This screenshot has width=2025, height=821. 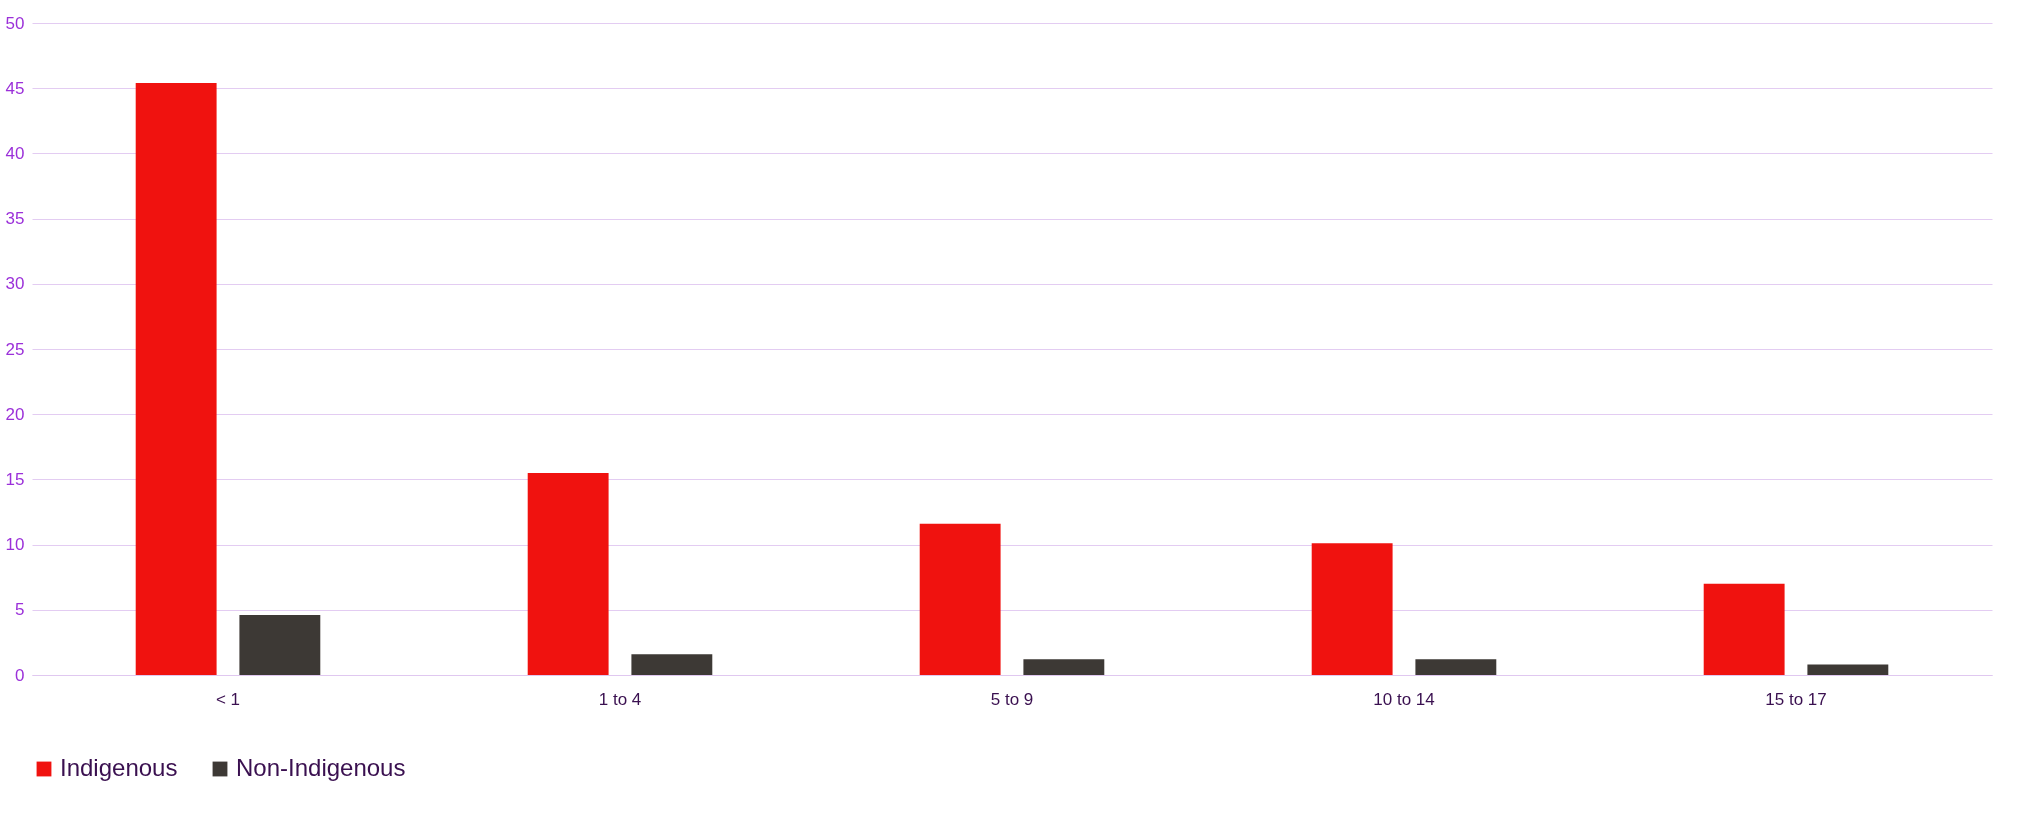 What do you see at coordinates (1796, 699) in the screenshot?
I see `x-tick-label: 15 to 17` at bounding box center [1796, 699].